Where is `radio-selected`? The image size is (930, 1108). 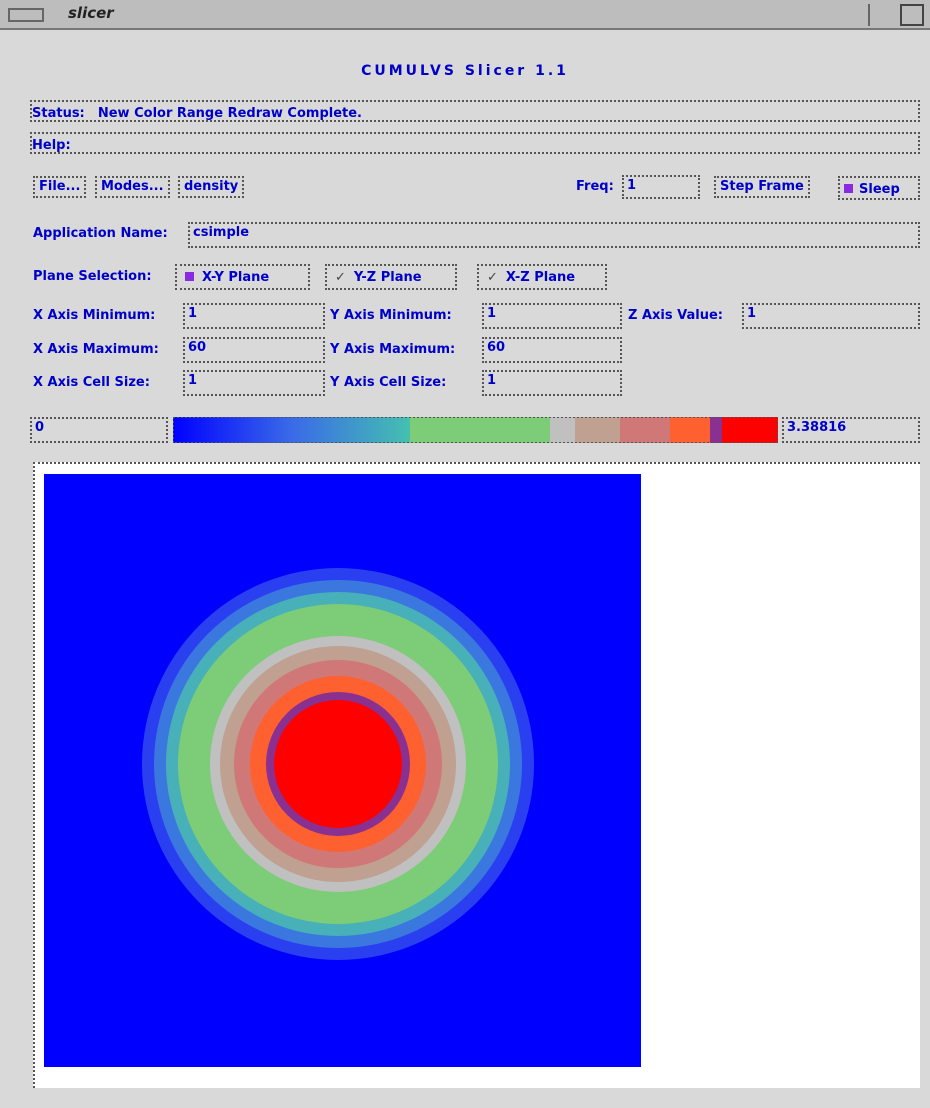
radio-selected is located at coordinates (189, 276).